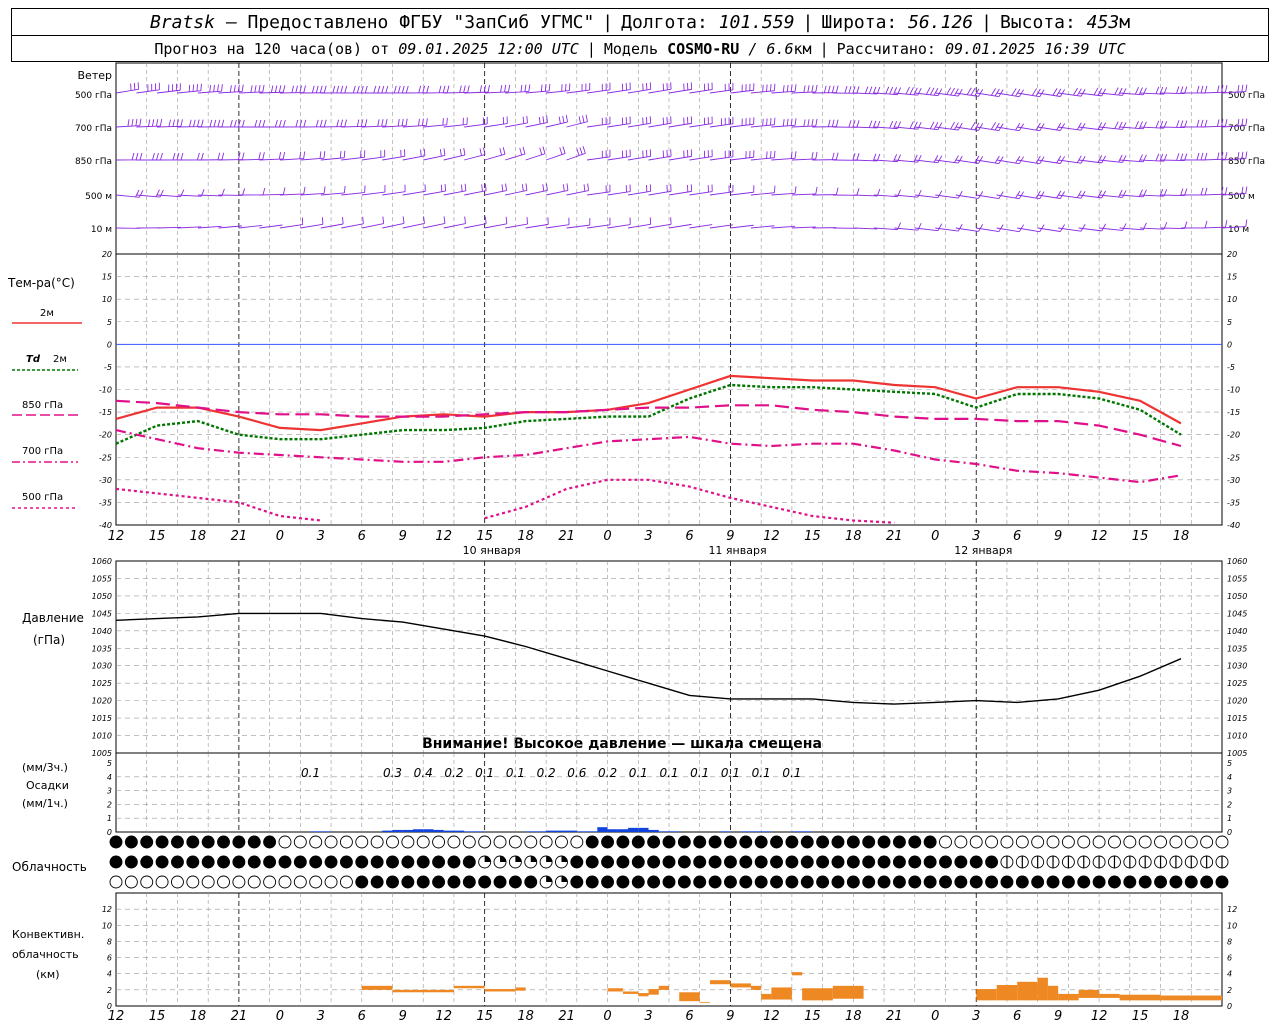 The width and height of the screenshot is (1280, 1024). I want to click on pressure-tick-right: 1030, so click(1237, 666).